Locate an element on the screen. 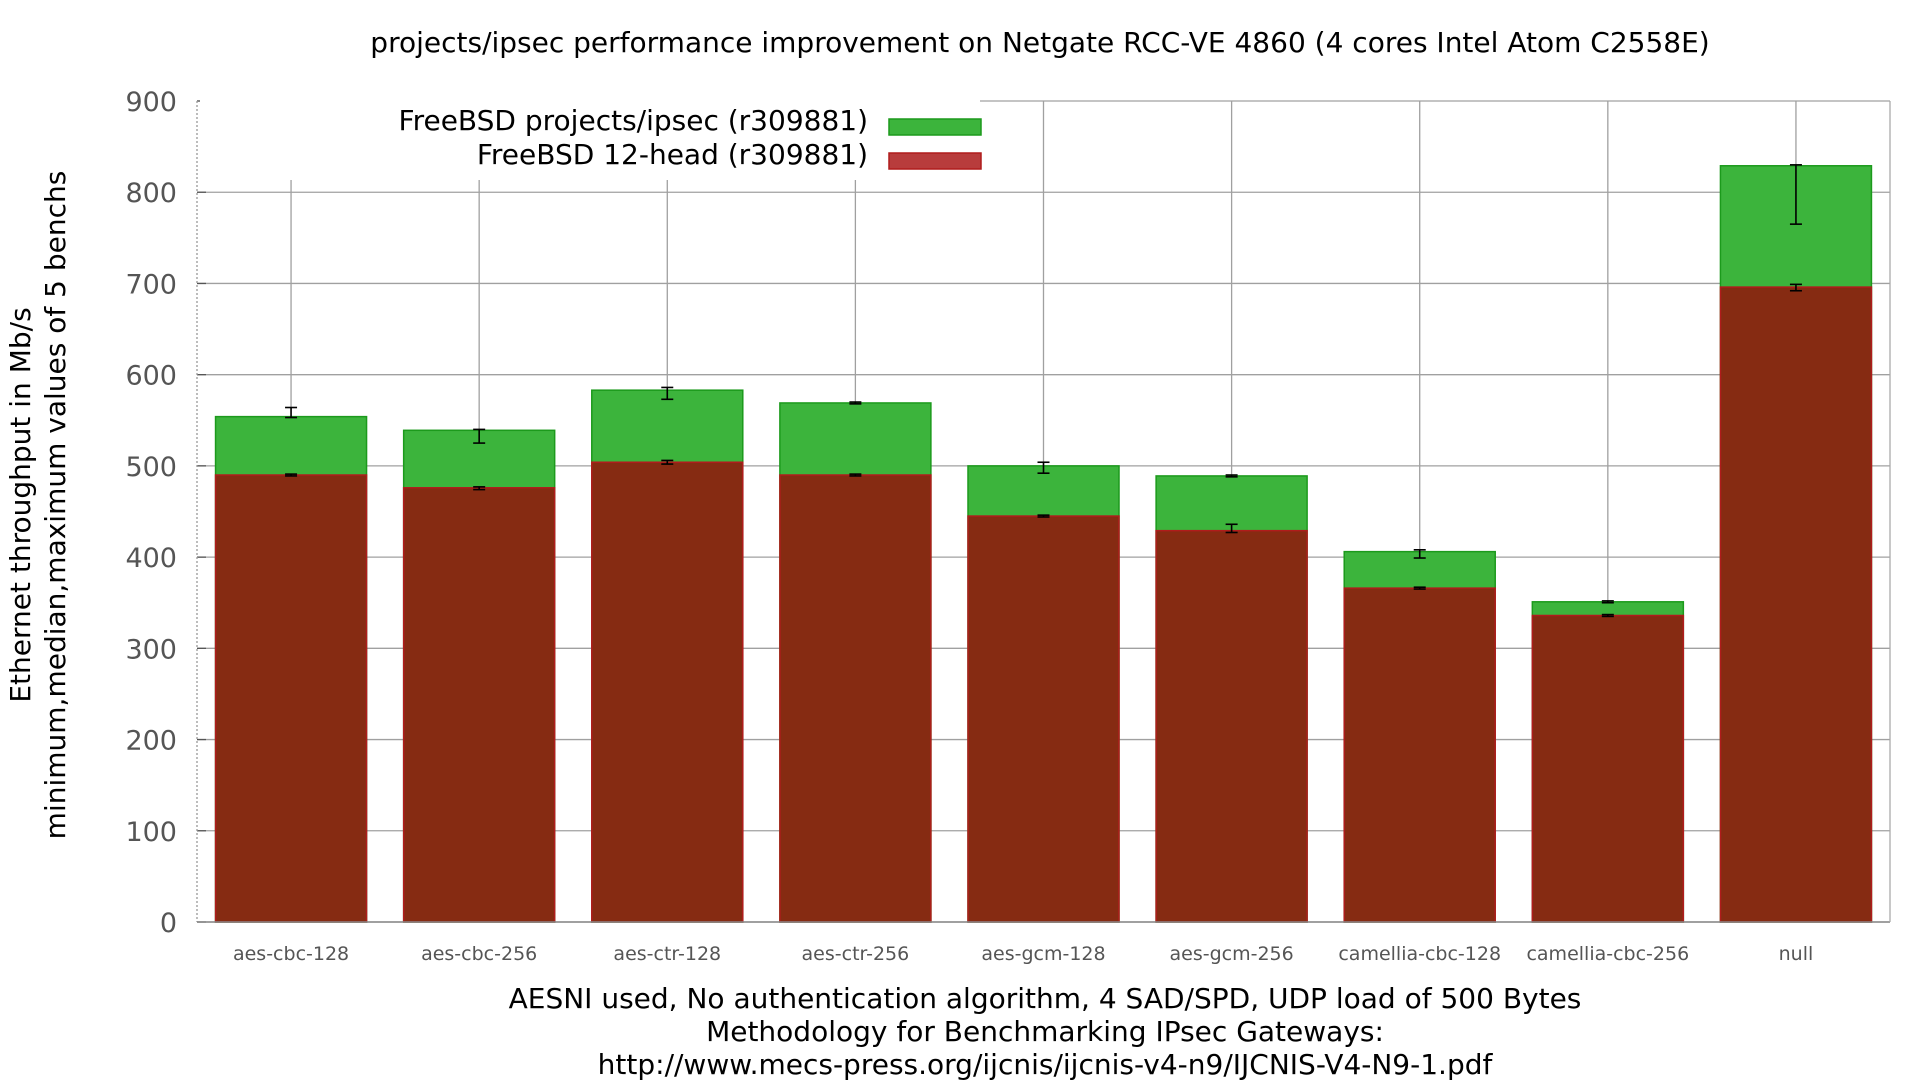 The height and width of the screenshot is (1080, 1920). y-tick-label: 300 is located at coordinates (151, 649).